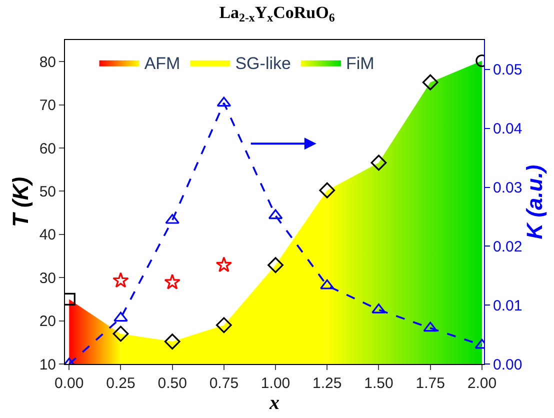  I want to click on x-tick-label: 1.75, so click(430, 383).